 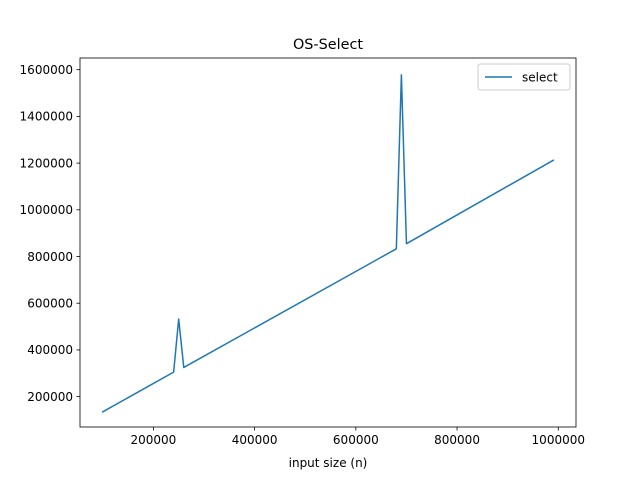 What do you see at coordinates (328, 45) in the screenshot?
I see `chart-title: OS-Select` at bounding box center [328, 45].